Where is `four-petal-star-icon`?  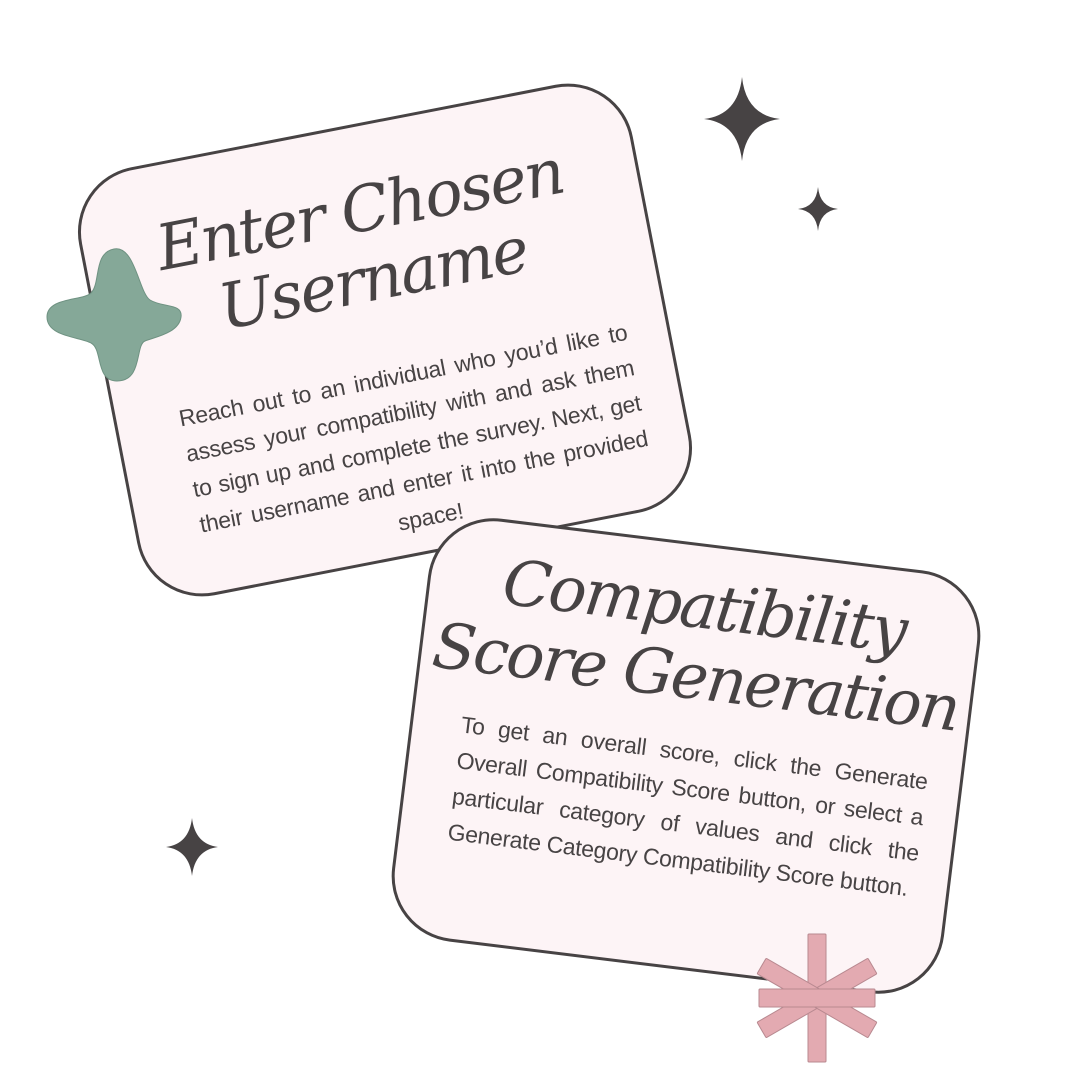
four-petal-star-icon is located at coordinates (114, 315).